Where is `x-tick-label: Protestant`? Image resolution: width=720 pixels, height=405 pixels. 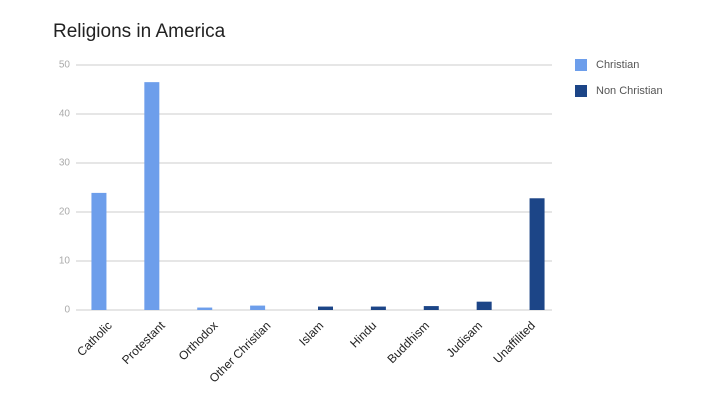 x-tick-label: Protestant is located at coordinates (143, 342).